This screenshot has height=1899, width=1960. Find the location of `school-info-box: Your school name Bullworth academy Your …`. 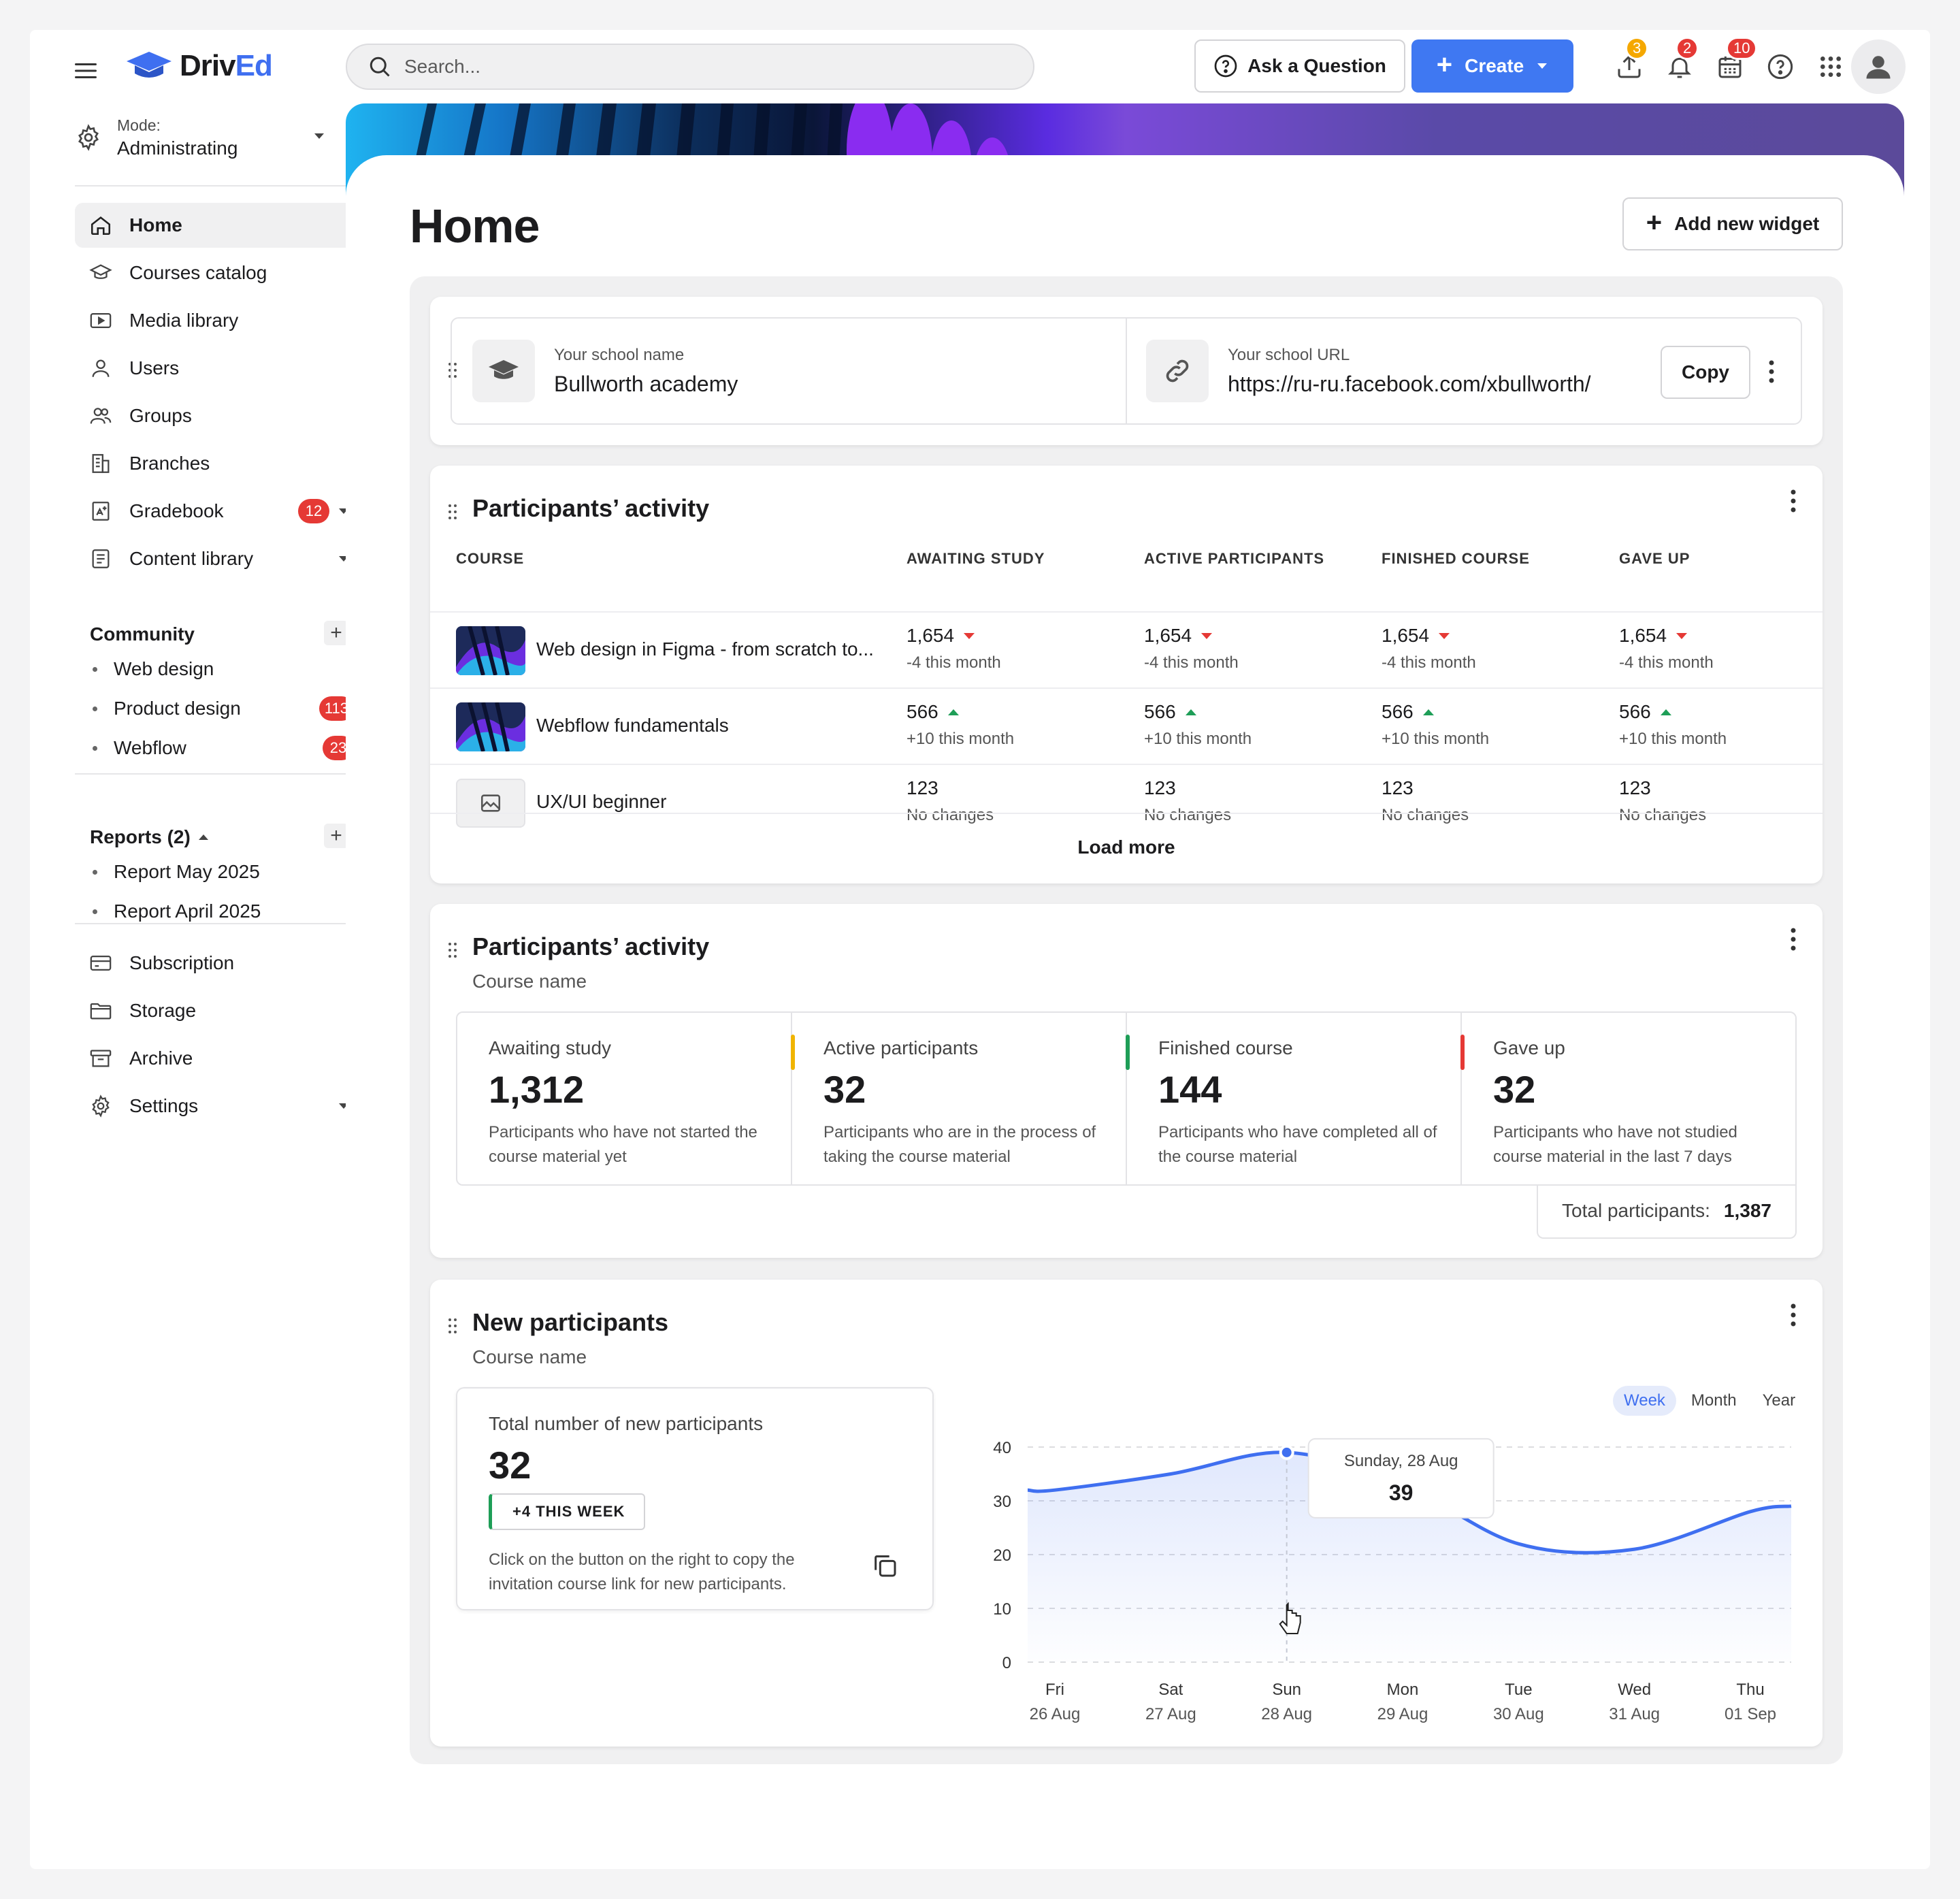

school-info-box: Your school name Bullworth academy Your … is located at coordinates (1127, 371).